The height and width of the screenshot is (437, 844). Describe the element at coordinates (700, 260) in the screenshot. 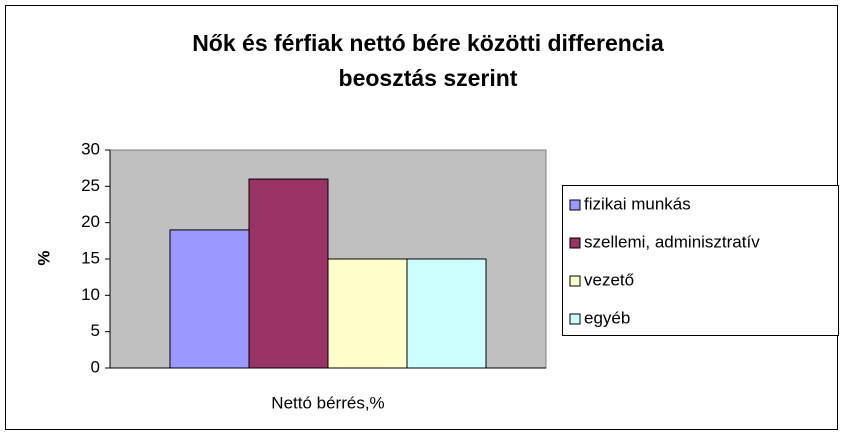

I see `legend` at that location.